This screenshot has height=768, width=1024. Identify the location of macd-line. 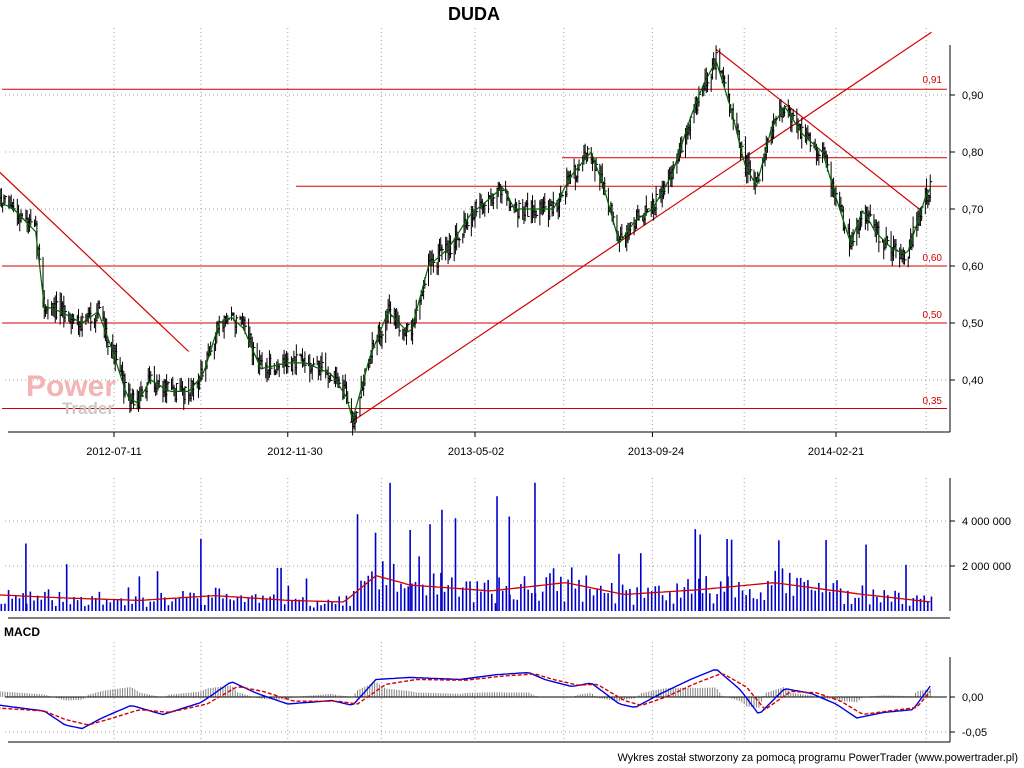
(465, 699).